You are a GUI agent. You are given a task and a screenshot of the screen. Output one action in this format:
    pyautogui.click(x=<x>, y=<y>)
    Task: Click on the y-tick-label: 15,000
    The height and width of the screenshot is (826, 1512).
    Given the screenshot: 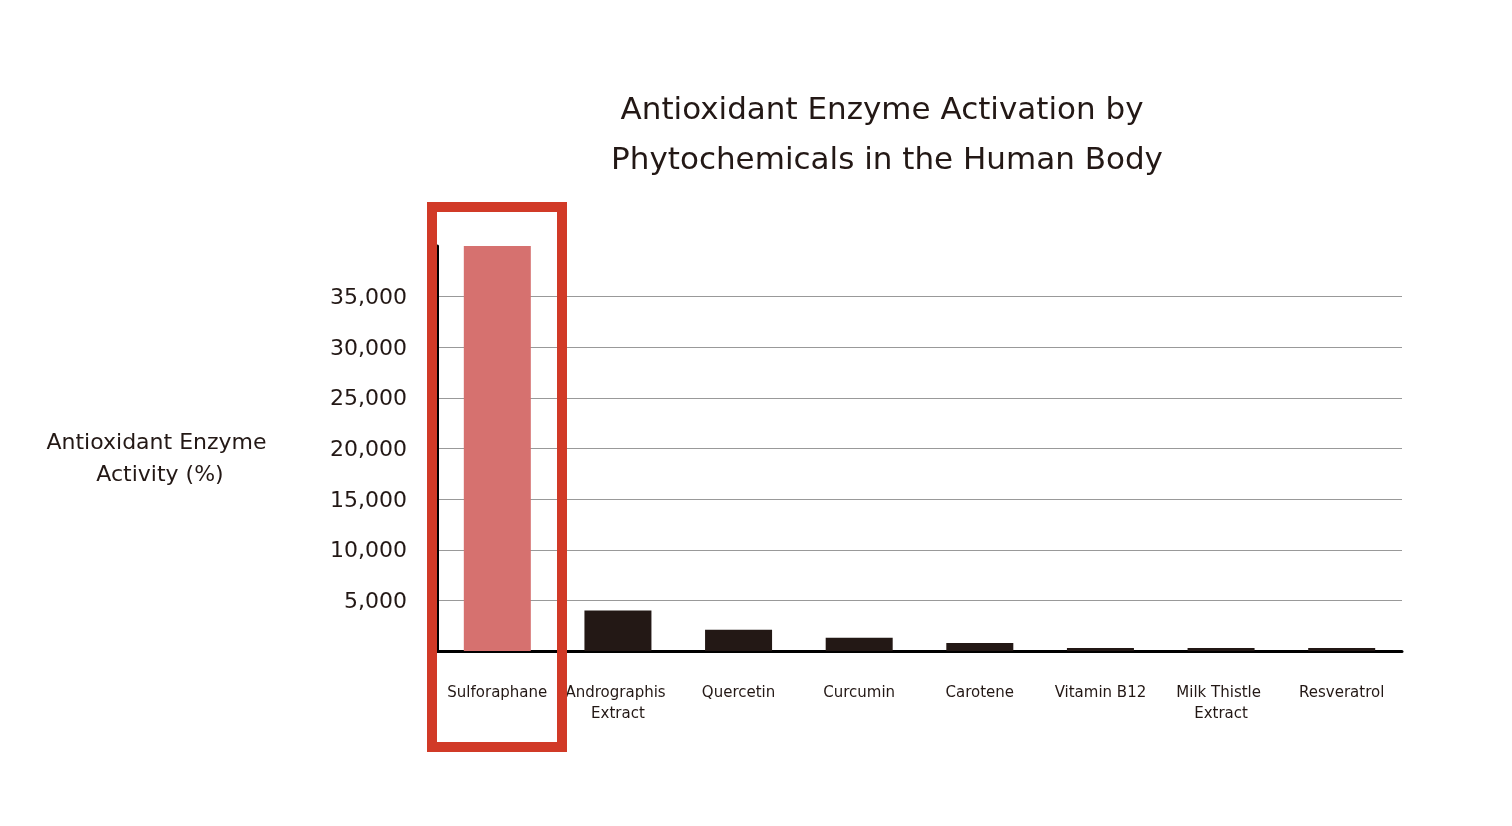 What is the action you would take?
    pyautogui.click(x=368, y=499)
    